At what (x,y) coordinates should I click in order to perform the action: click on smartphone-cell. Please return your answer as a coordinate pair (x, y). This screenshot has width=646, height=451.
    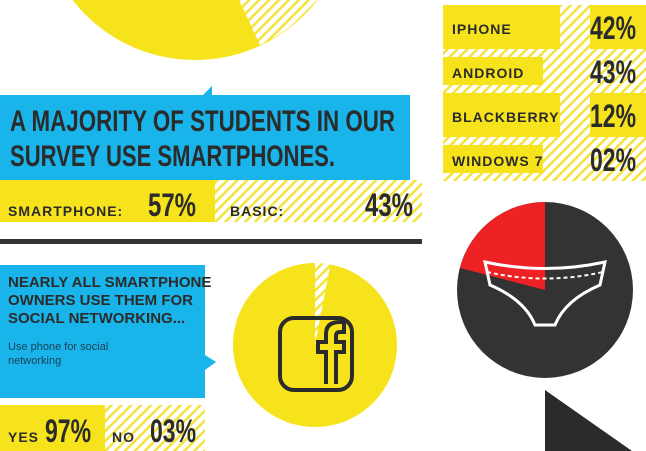
    Looking at the image, I should click on (107, 201).